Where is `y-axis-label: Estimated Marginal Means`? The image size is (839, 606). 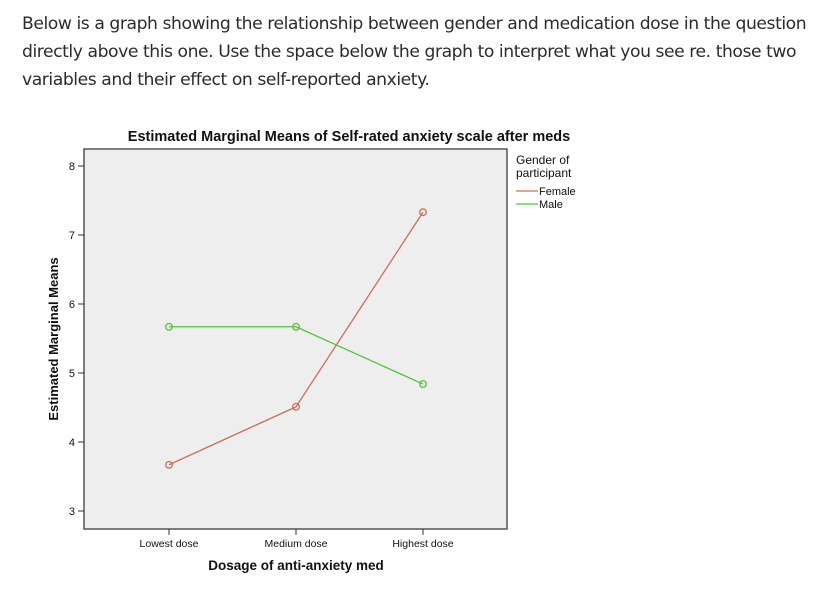 y-axis-label: Estimated Marginal Means is located at coordinates (53, 338).